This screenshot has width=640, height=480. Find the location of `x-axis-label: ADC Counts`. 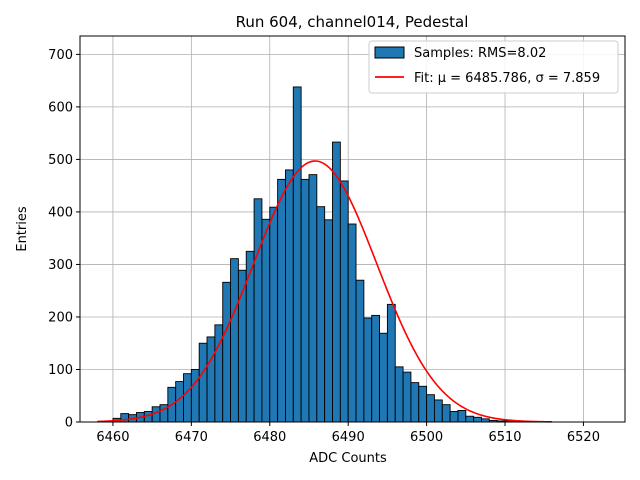

x-axis-label: ADC Counts is located at coordinates (348, 458).